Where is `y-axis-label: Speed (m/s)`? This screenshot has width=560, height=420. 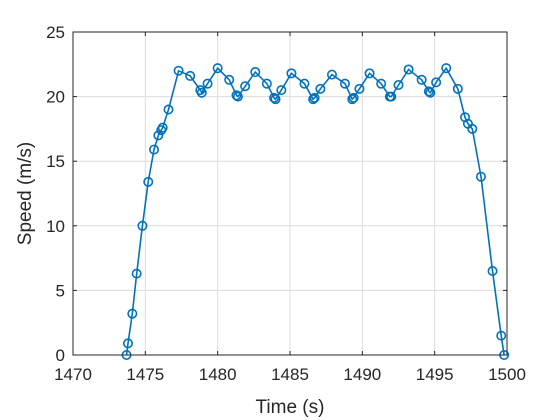
y-axis-label: Speed (m/s) is located at coordinates (25, 193).